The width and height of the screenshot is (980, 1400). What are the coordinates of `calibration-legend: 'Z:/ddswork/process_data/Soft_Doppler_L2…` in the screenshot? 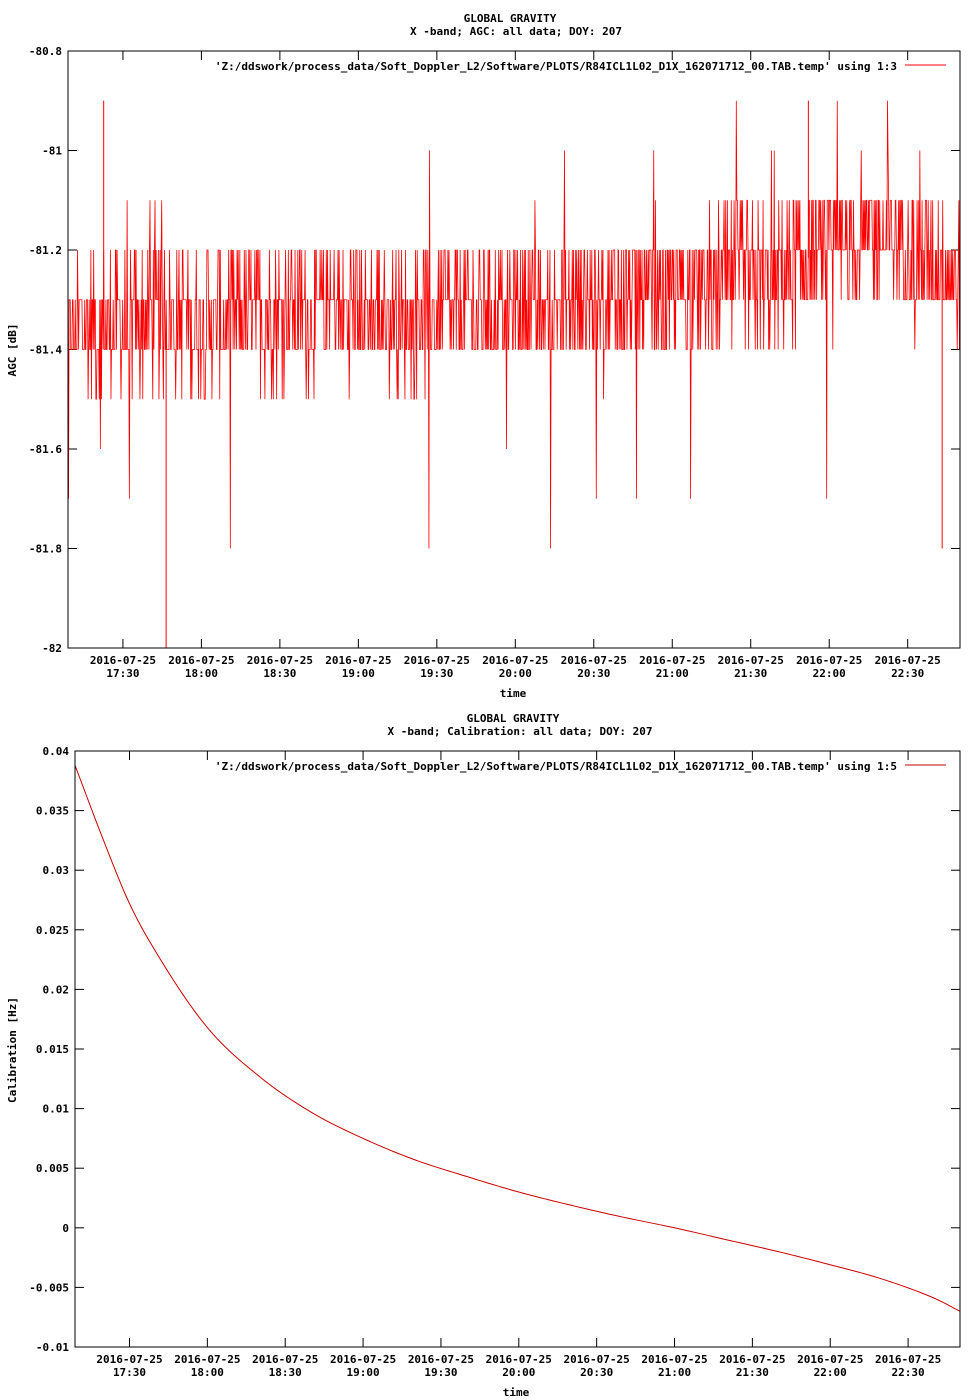 It's located at (580, 766).